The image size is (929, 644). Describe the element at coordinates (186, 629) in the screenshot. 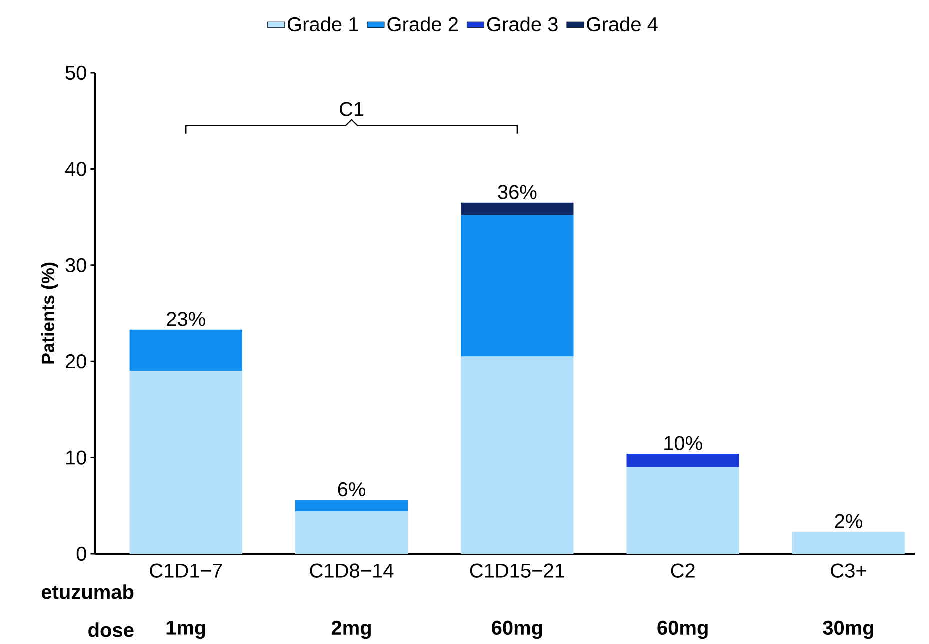

I see `text: 1mg` at that location.